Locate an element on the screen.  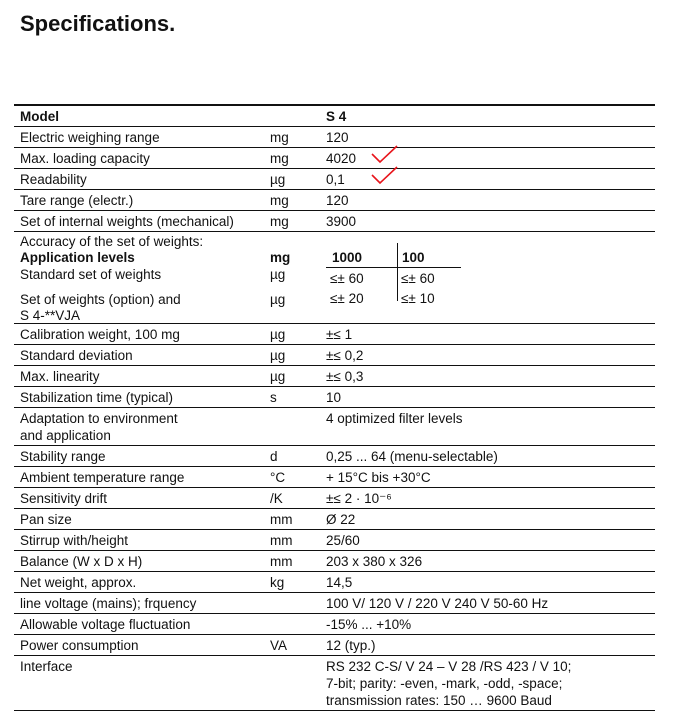
option-set-label-2: S 4-**VJA is located at coordinates (50, 315).